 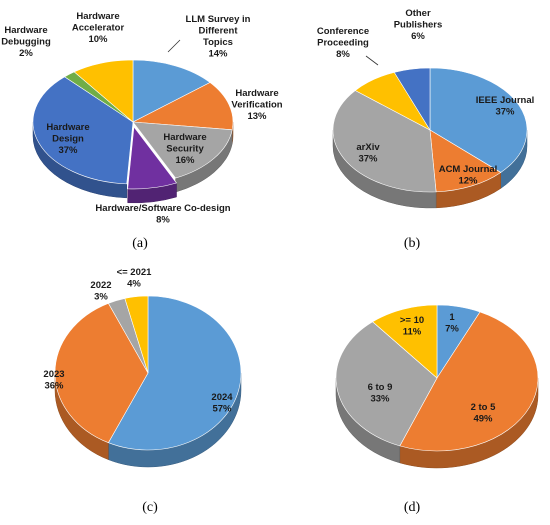 What do you see at coordinates (135, 278) in the screenshot?
I see `slice-label: <= 2021 4%` at bounding box center [135, 278].